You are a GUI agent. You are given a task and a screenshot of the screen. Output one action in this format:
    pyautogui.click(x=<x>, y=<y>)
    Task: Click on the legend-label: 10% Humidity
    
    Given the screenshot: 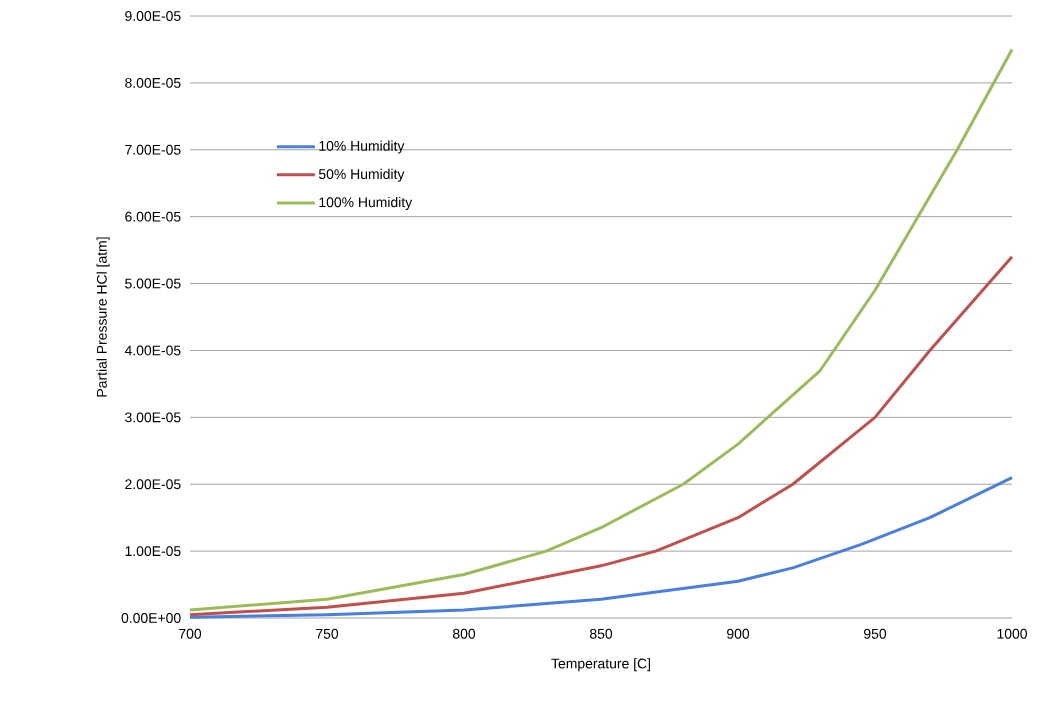 What is the action you would take?
    pyautogui.click(x=362, y=147)
    